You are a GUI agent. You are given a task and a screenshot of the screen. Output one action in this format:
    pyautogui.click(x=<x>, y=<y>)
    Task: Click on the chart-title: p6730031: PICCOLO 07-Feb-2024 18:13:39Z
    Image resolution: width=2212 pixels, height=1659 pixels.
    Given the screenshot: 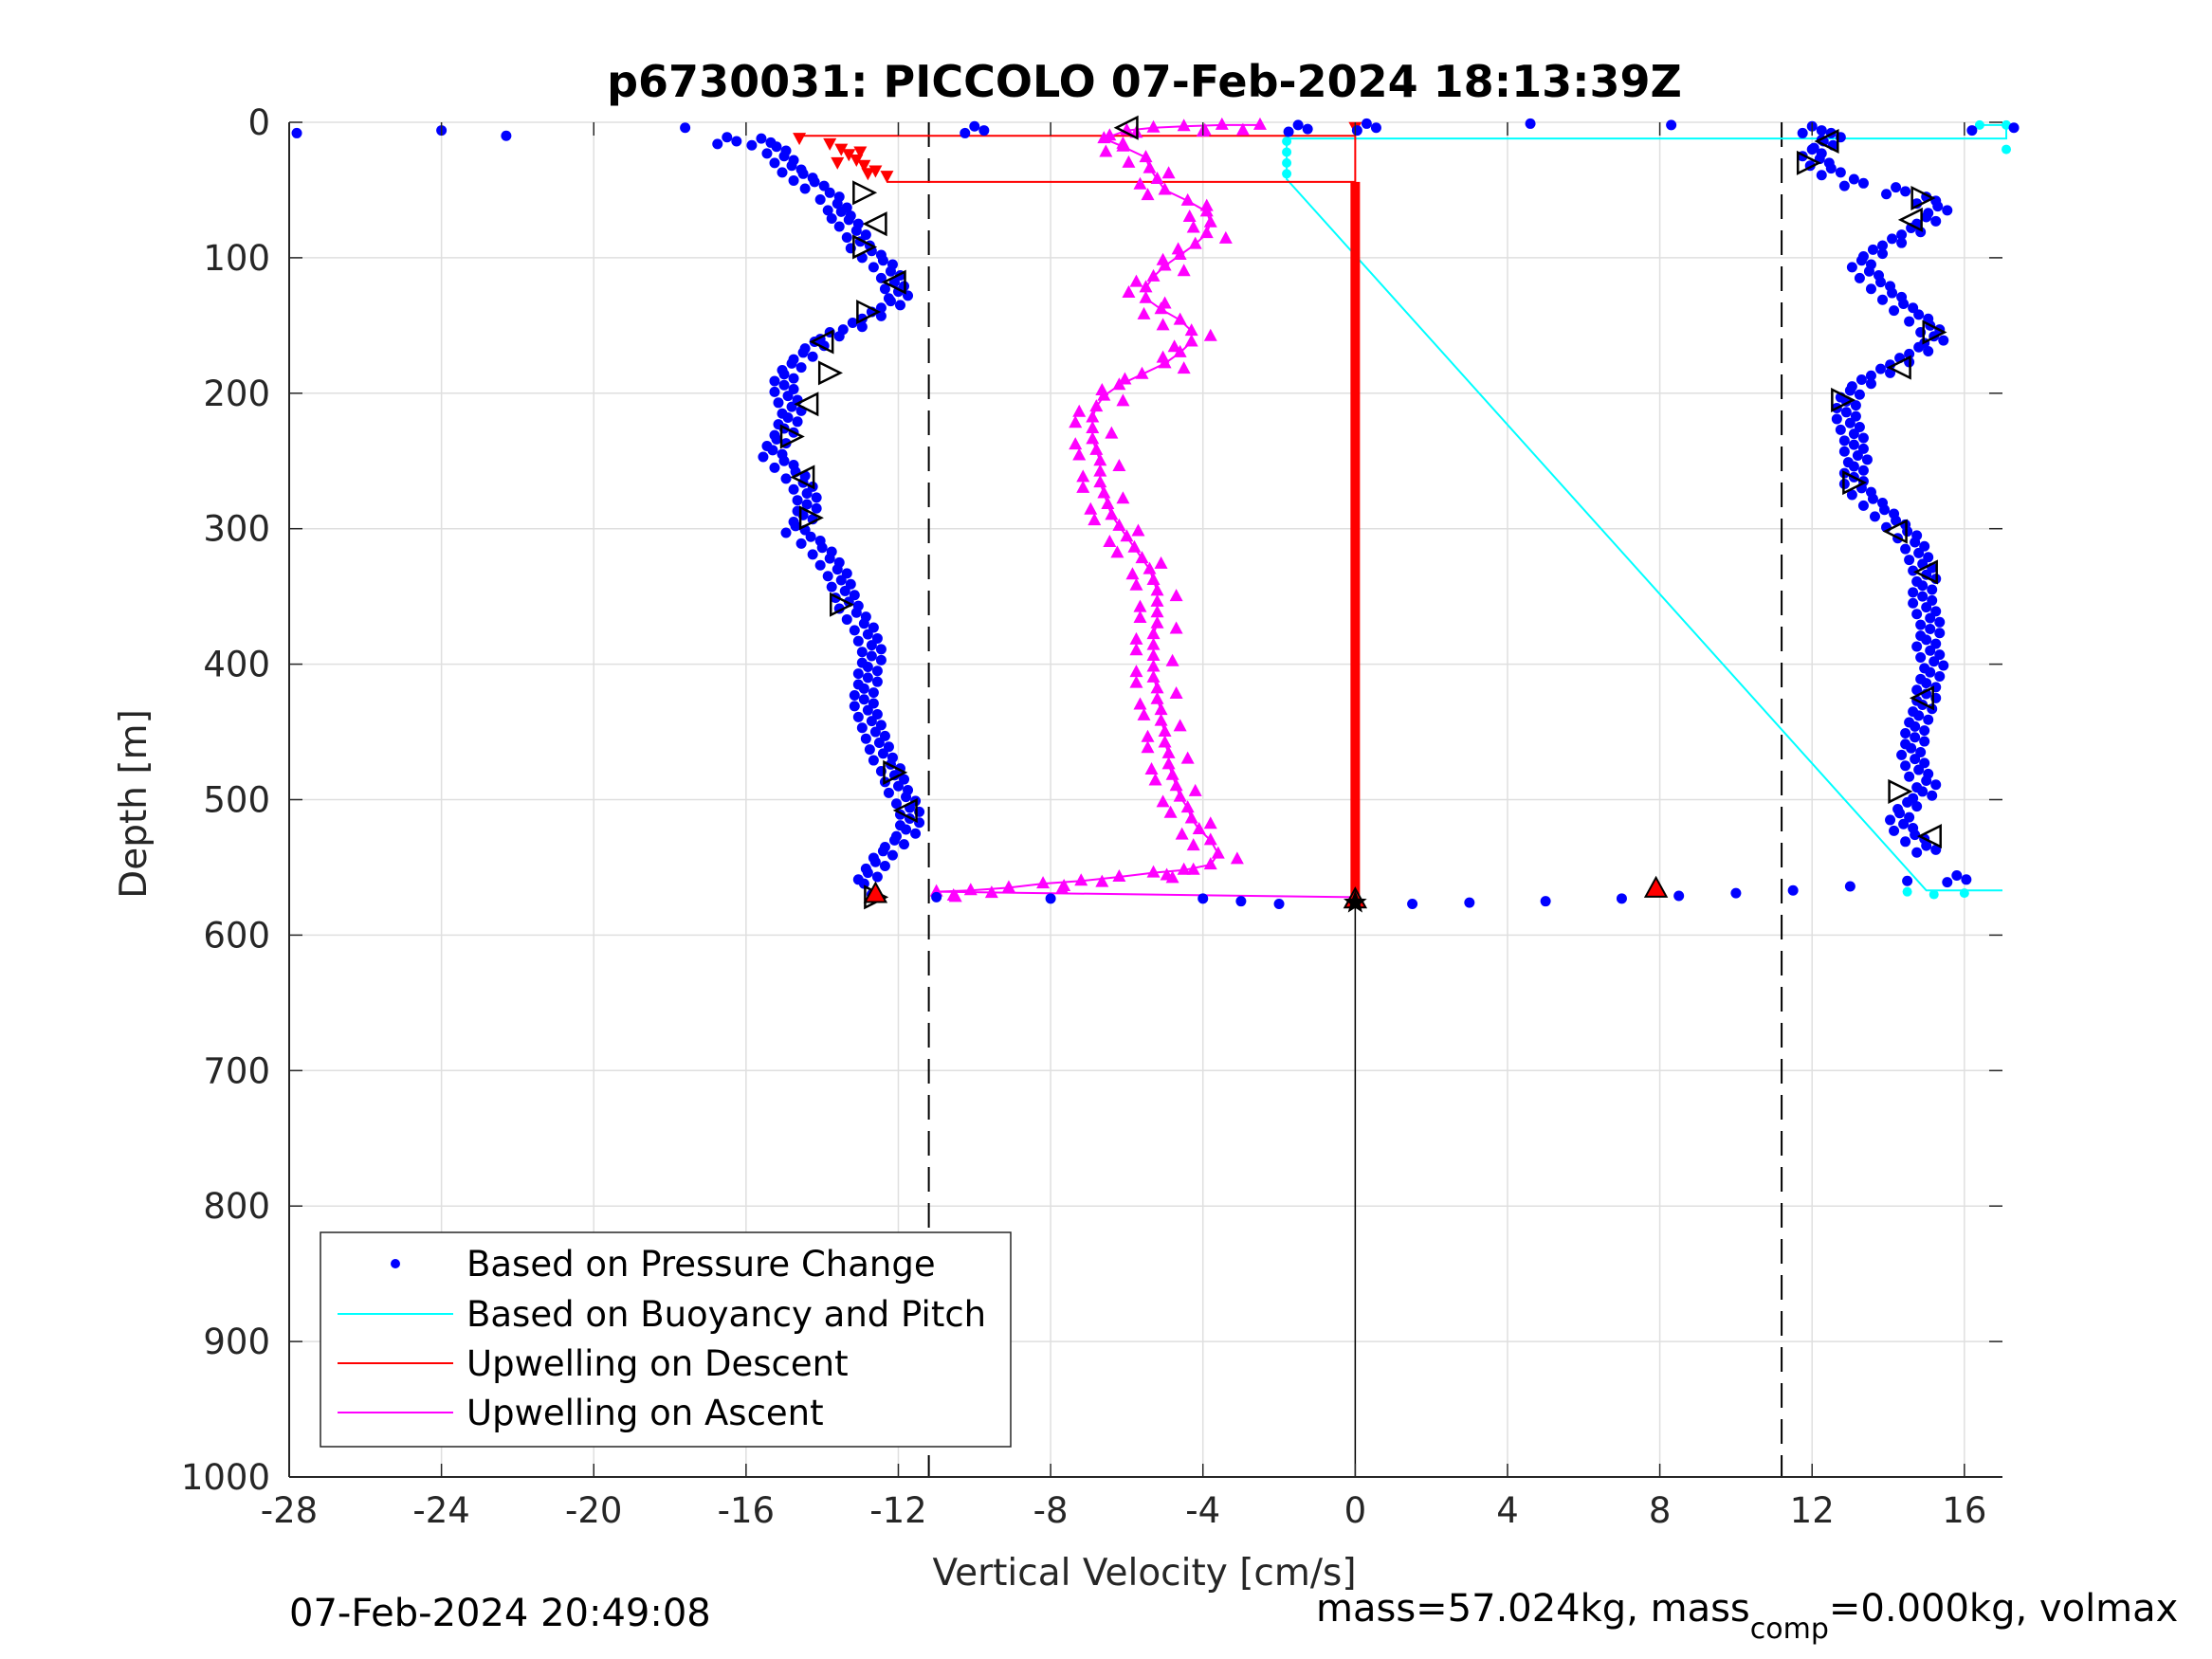 What is the action you would take?
    pyautogui.click(x=1144, y=81)
    